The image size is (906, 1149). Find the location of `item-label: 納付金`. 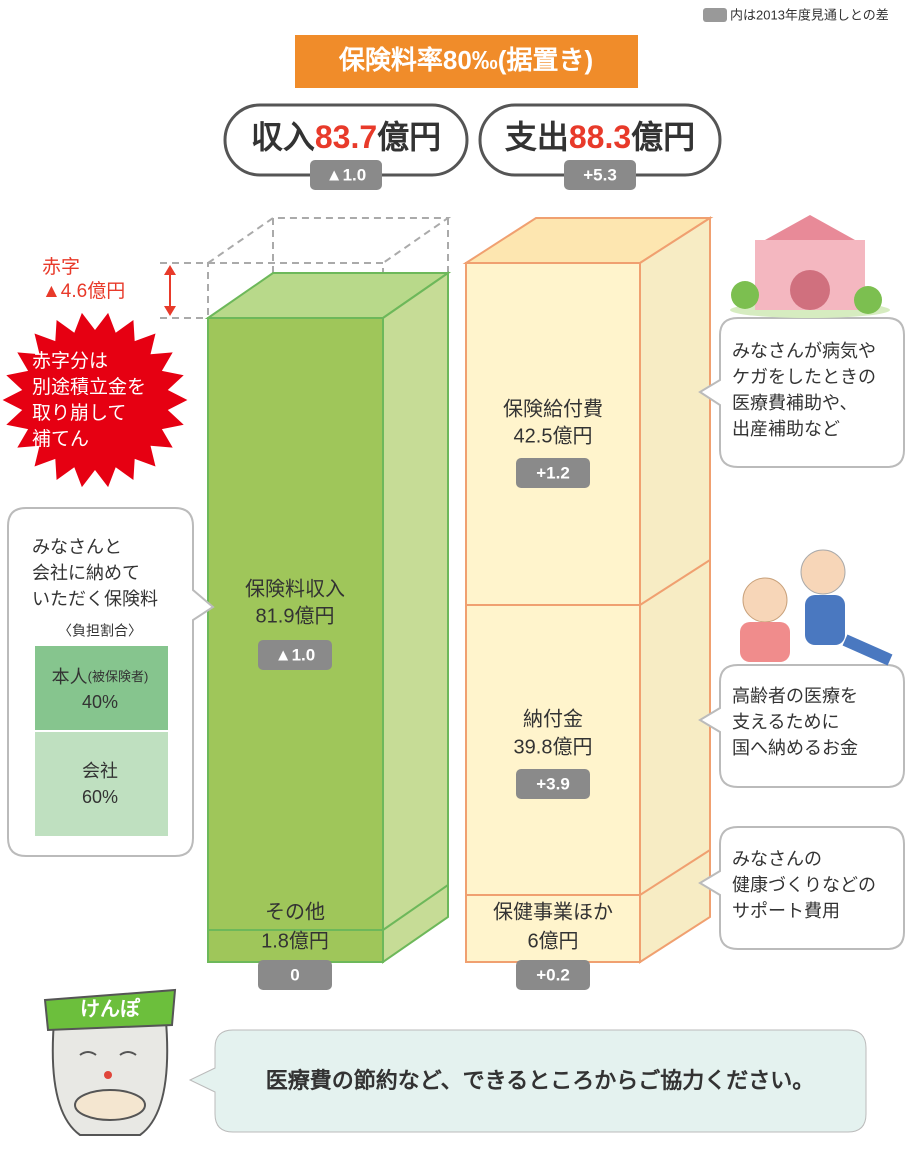

item-label: 納付金 is located at coordinates (553, 718).